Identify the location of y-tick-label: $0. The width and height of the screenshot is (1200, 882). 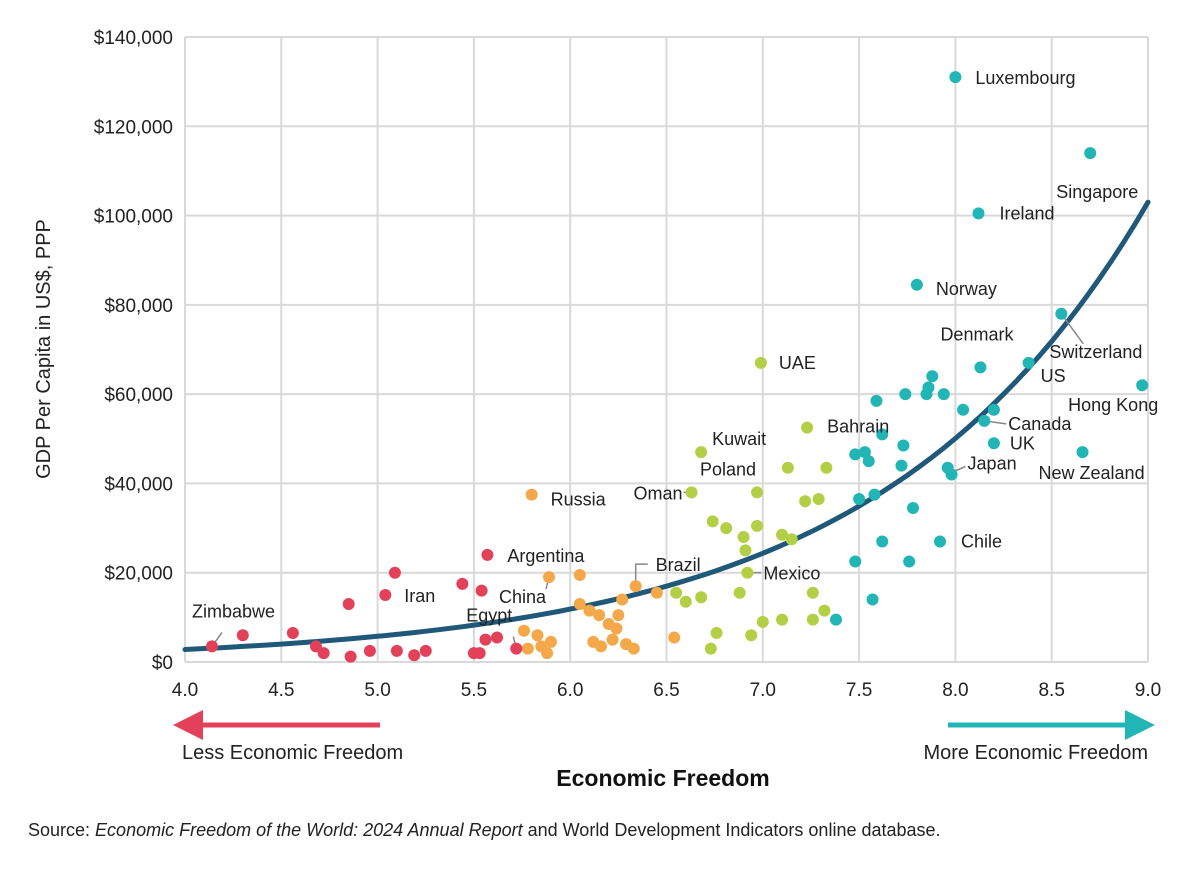
(162, 663).